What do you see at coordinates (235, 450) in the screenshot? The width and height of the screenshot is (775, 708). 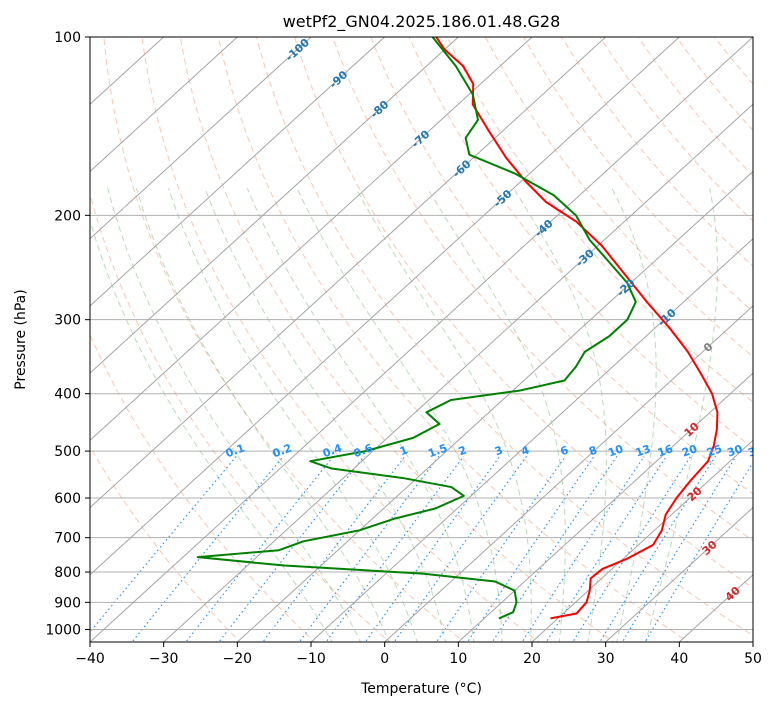 I see `mixing-ratio-label: 0.1` at bounding box center [235, 450].